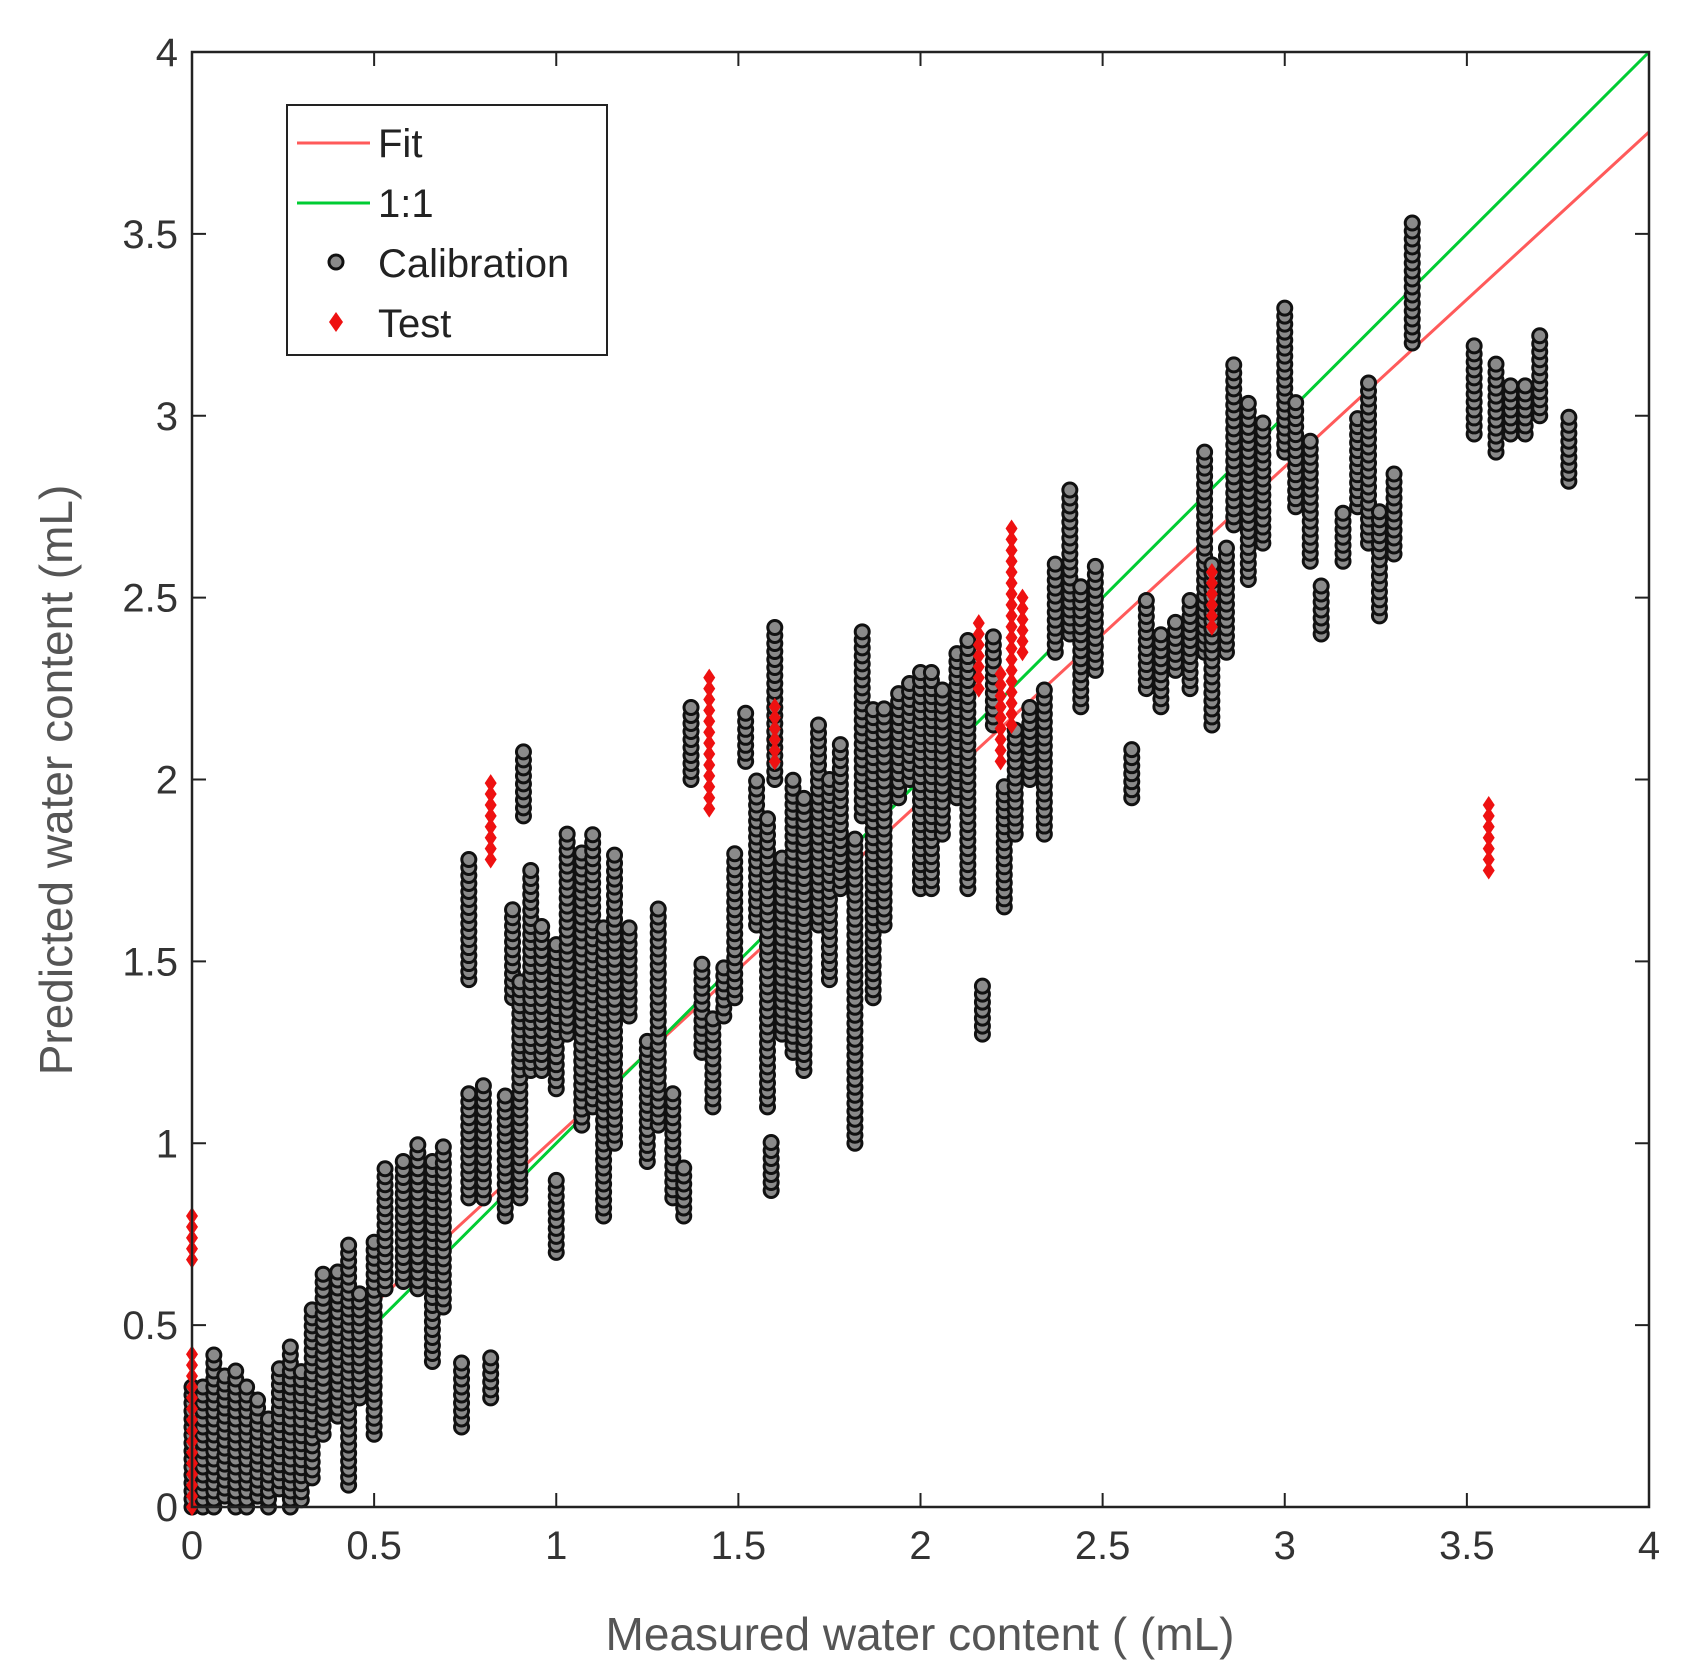  What do you see at coordinates (150, 1326) in the screenshot?
I see `y-tick-label: 0.5` at bounding box center [150, 1326].